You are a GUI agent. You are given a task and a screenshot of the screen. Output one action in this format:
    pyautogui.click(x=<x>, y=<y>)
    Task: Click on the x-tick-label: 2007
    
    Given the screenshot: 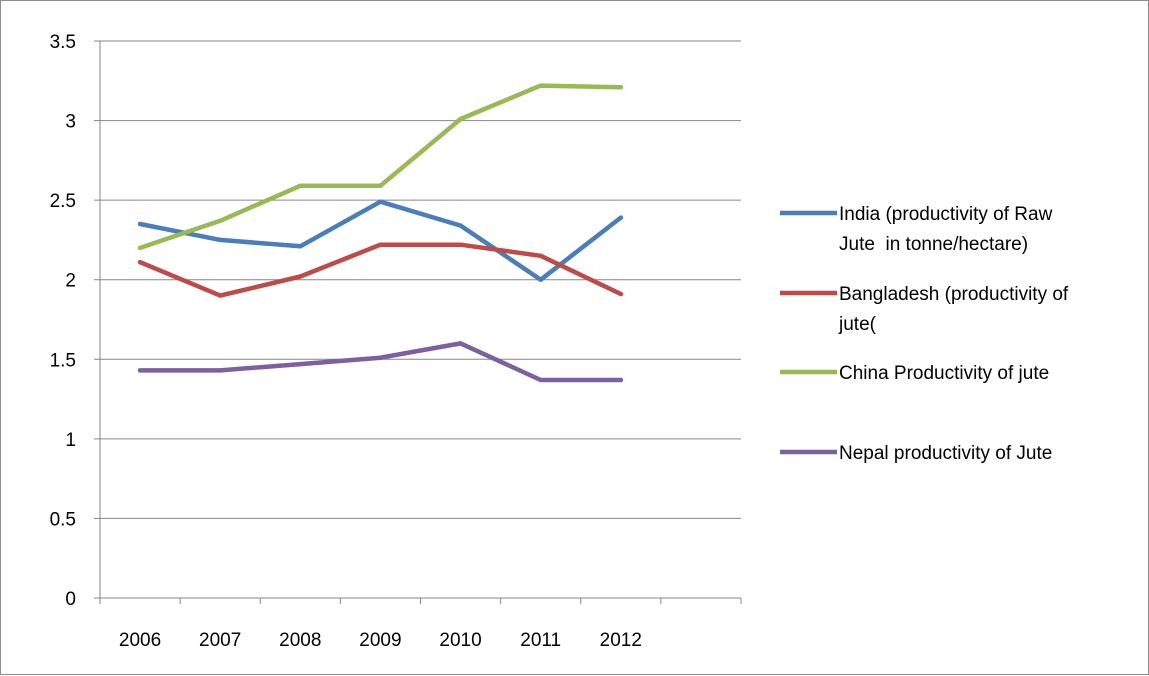 What is the action you would take?
    pyautogui.click(x=220, y=640)
    